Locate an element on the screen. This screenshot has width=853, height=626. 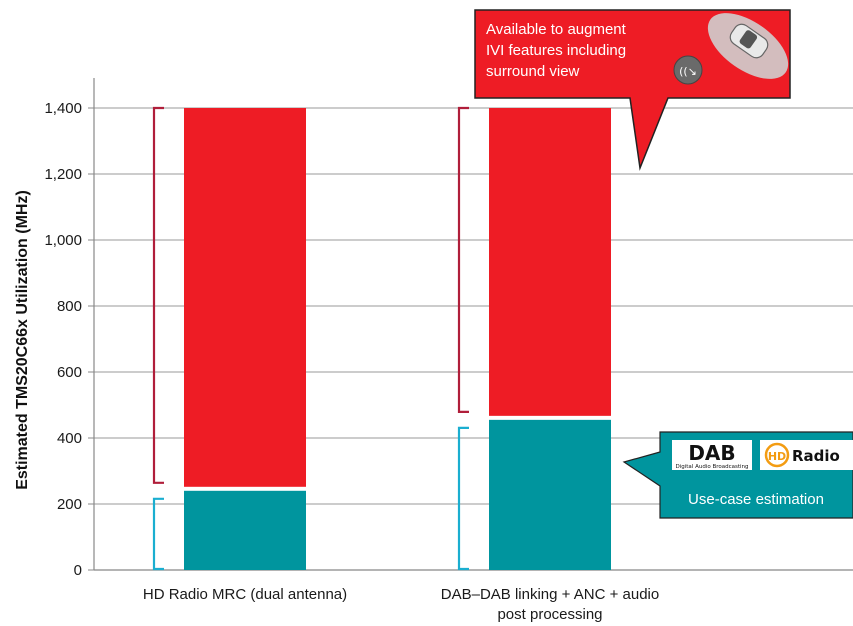
y-axis-title: Estimated TMS20C66x Utilization (MHz) is located at coordinates (22, 340).